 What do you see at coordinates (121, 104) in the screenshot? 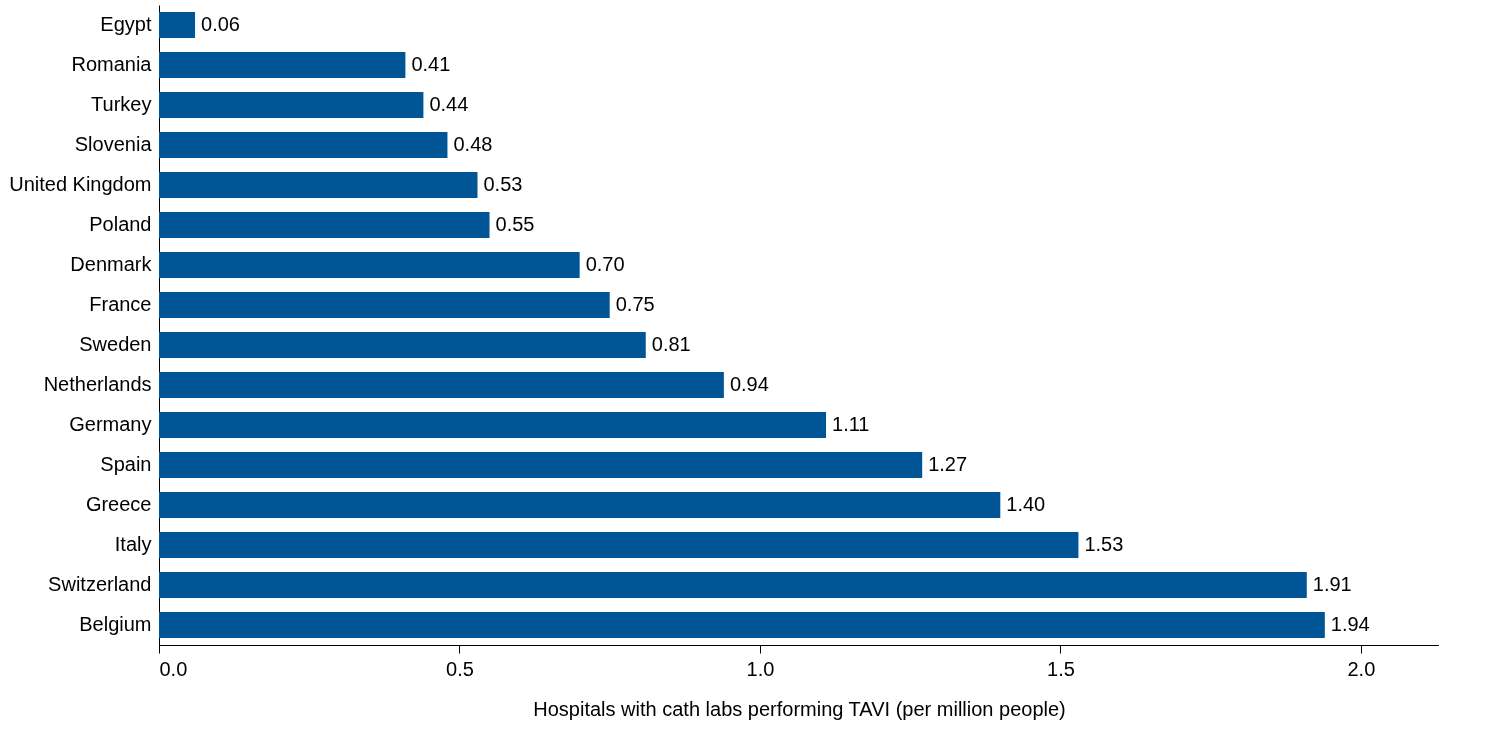
I see `y-tick-label: Turkey` at bounding box center [121, 104].